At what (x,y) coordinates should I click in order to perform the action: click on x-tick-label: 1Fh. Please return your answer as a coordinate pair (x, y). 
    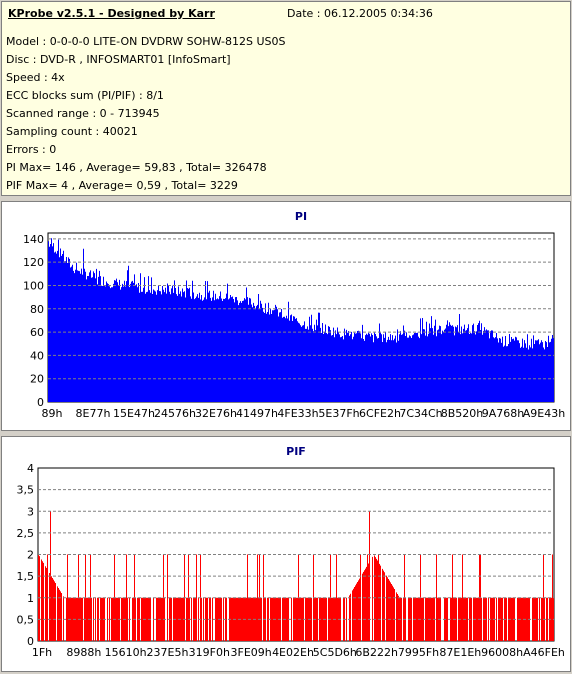
    Looking at the image, I should click on (42, 652).